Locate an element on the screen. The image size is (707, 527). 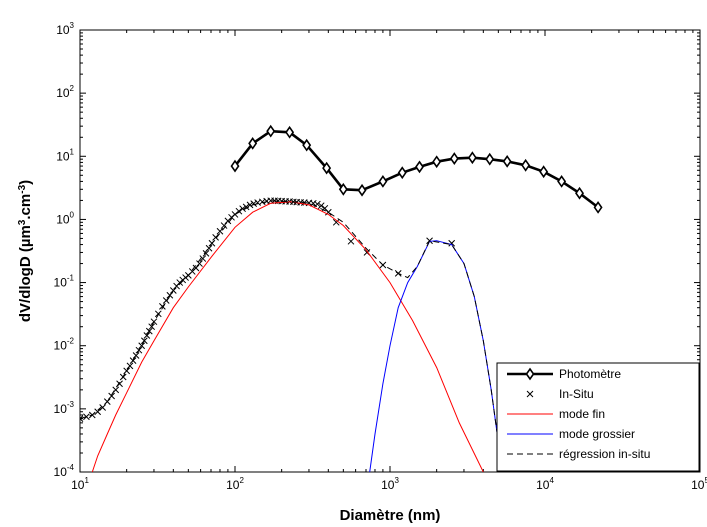
legend-entry: In-Situ is located at coordinates (560, 394).